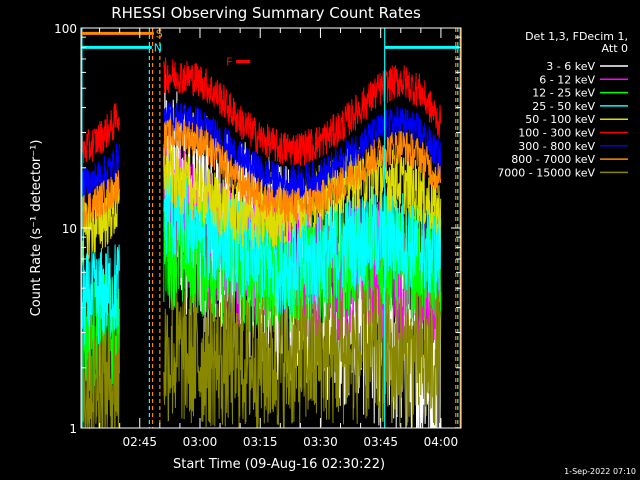 The height and width of the screenshot is (480, 640). I want to click on x-tick-label: 03:15, so click(260, 442).